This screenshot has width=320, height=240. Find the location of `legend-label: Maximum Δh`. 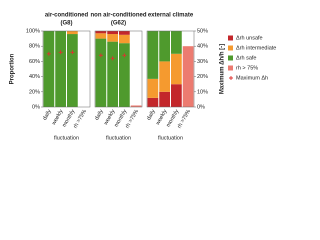

legend-label: Maximum Δh is located at coordinates (252, 78).